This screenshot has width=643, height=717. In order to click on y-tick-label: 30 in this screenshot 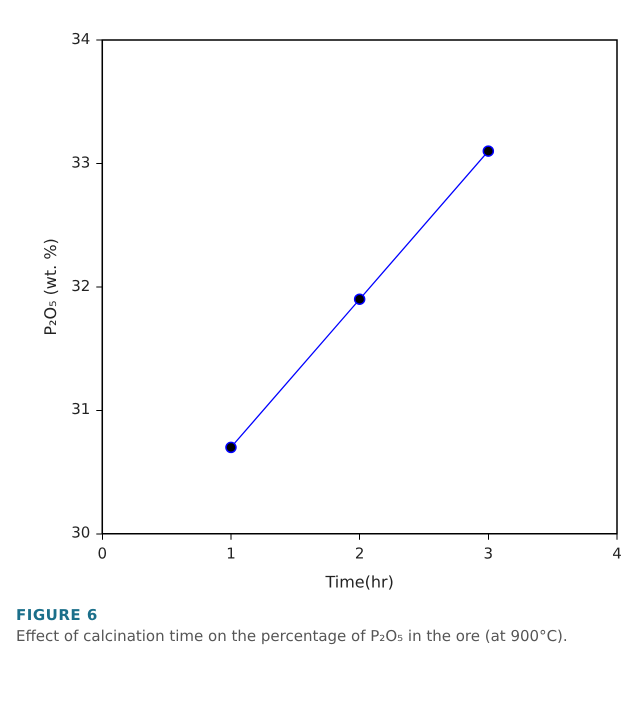, I will do `click(80, 533)`.